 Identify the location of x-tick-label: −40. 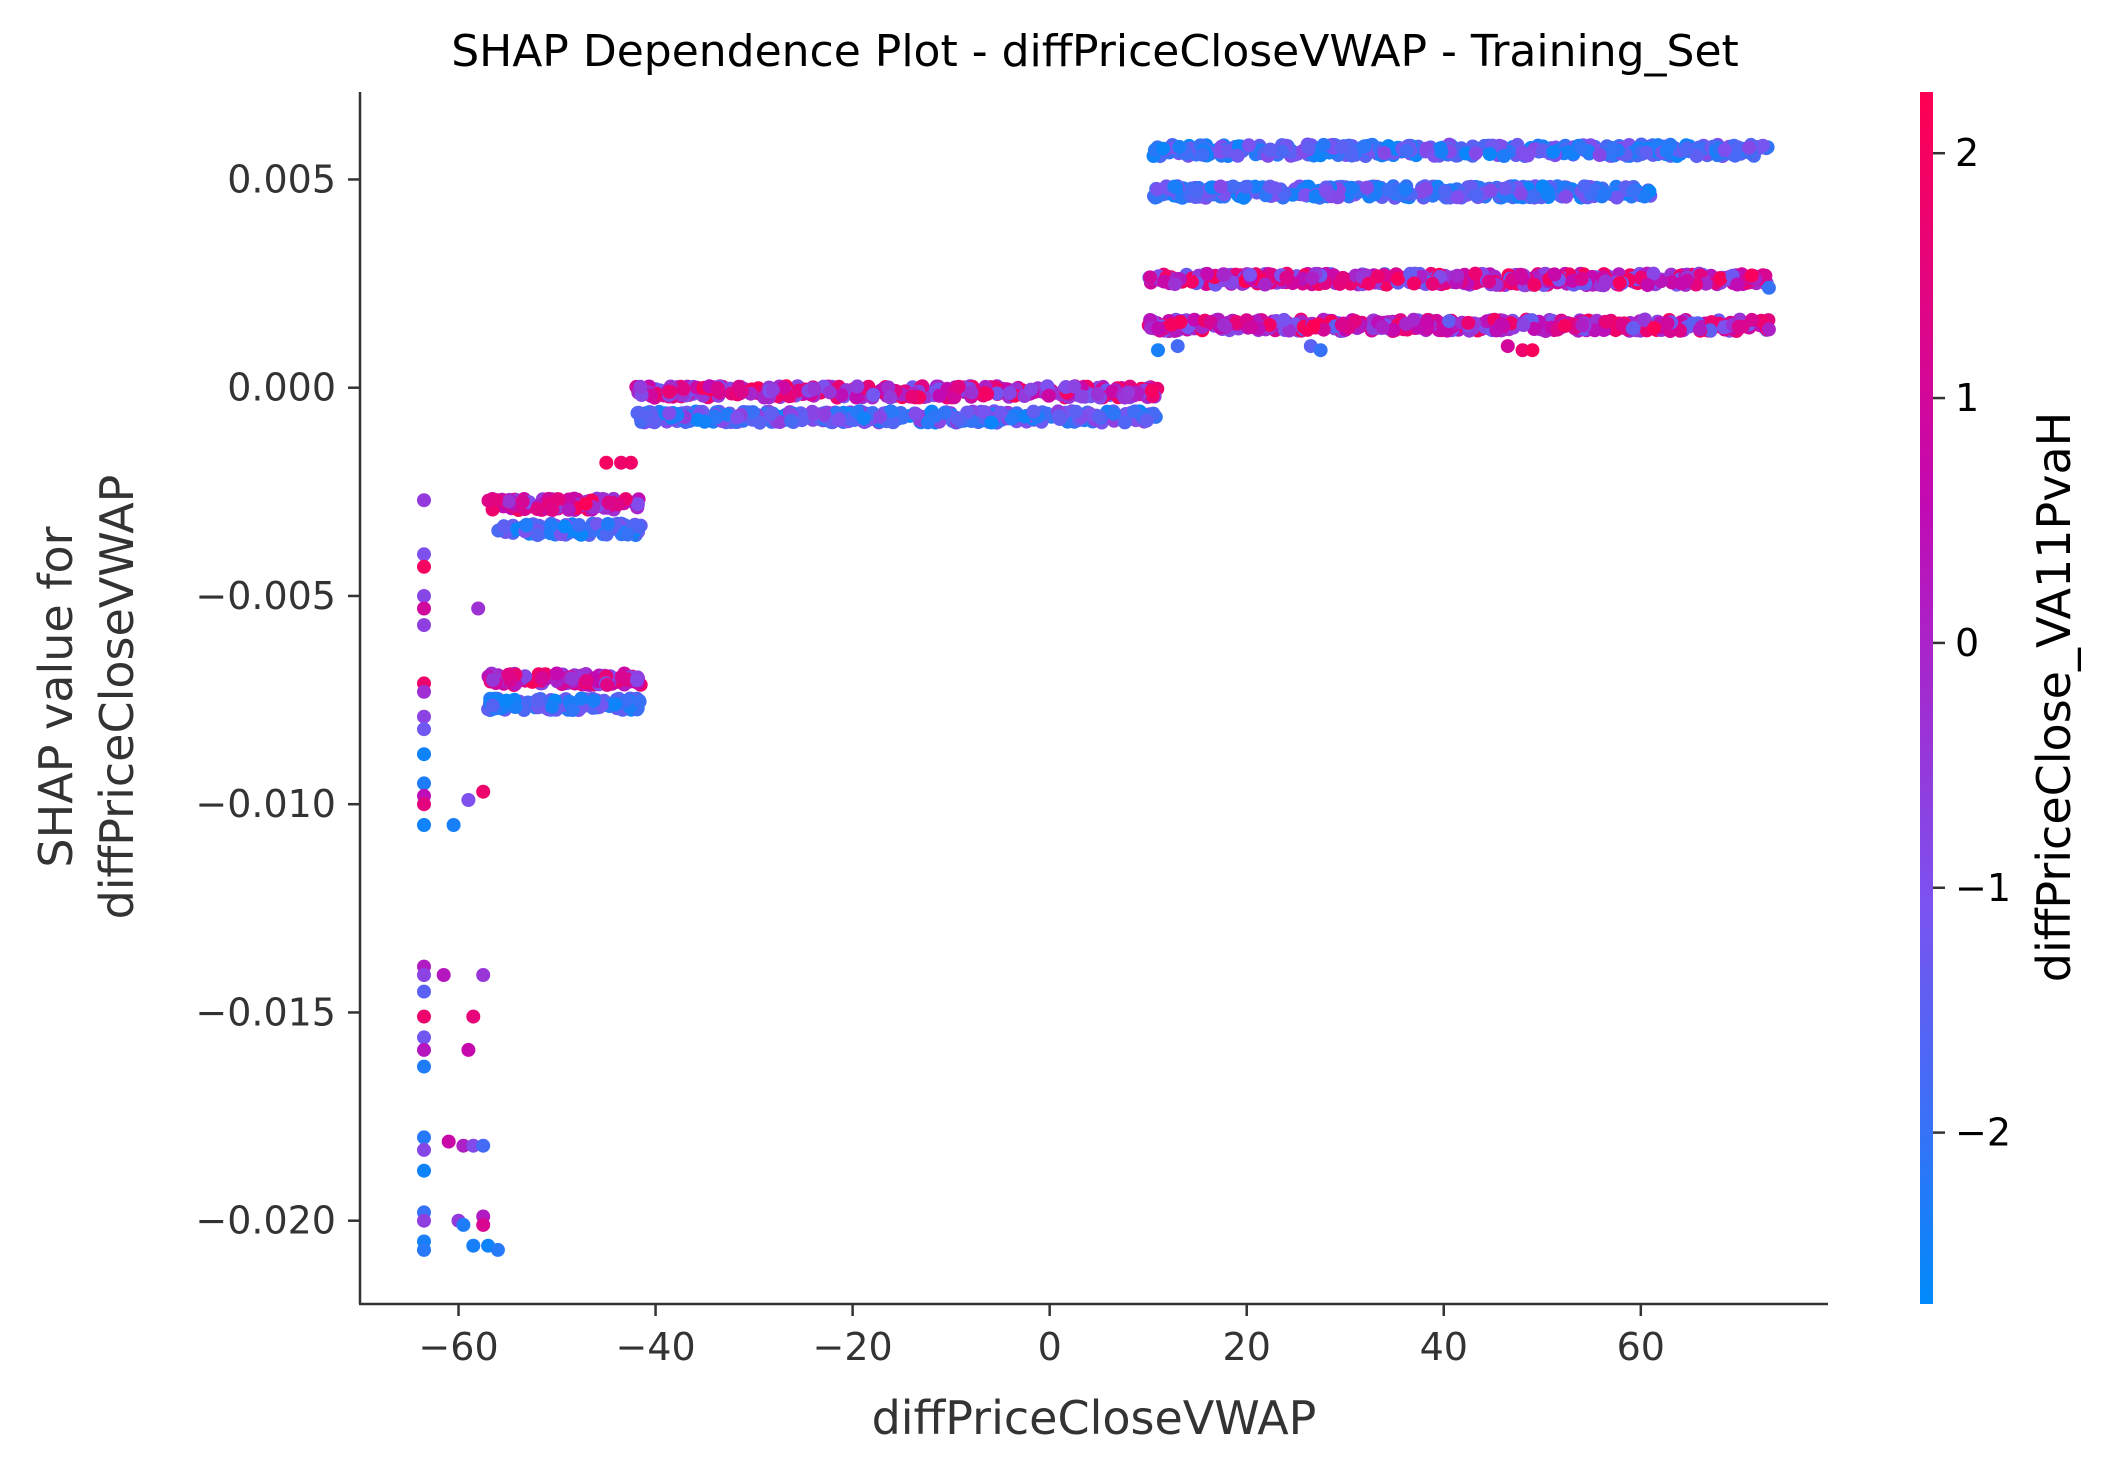
(655, 1347).